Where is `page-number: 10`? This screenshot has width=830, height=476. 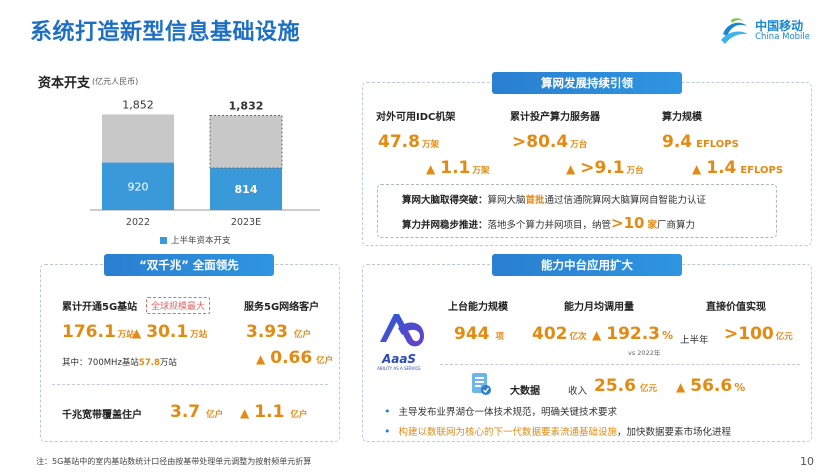
page-number: 10 is located at coordinates (807, 461).